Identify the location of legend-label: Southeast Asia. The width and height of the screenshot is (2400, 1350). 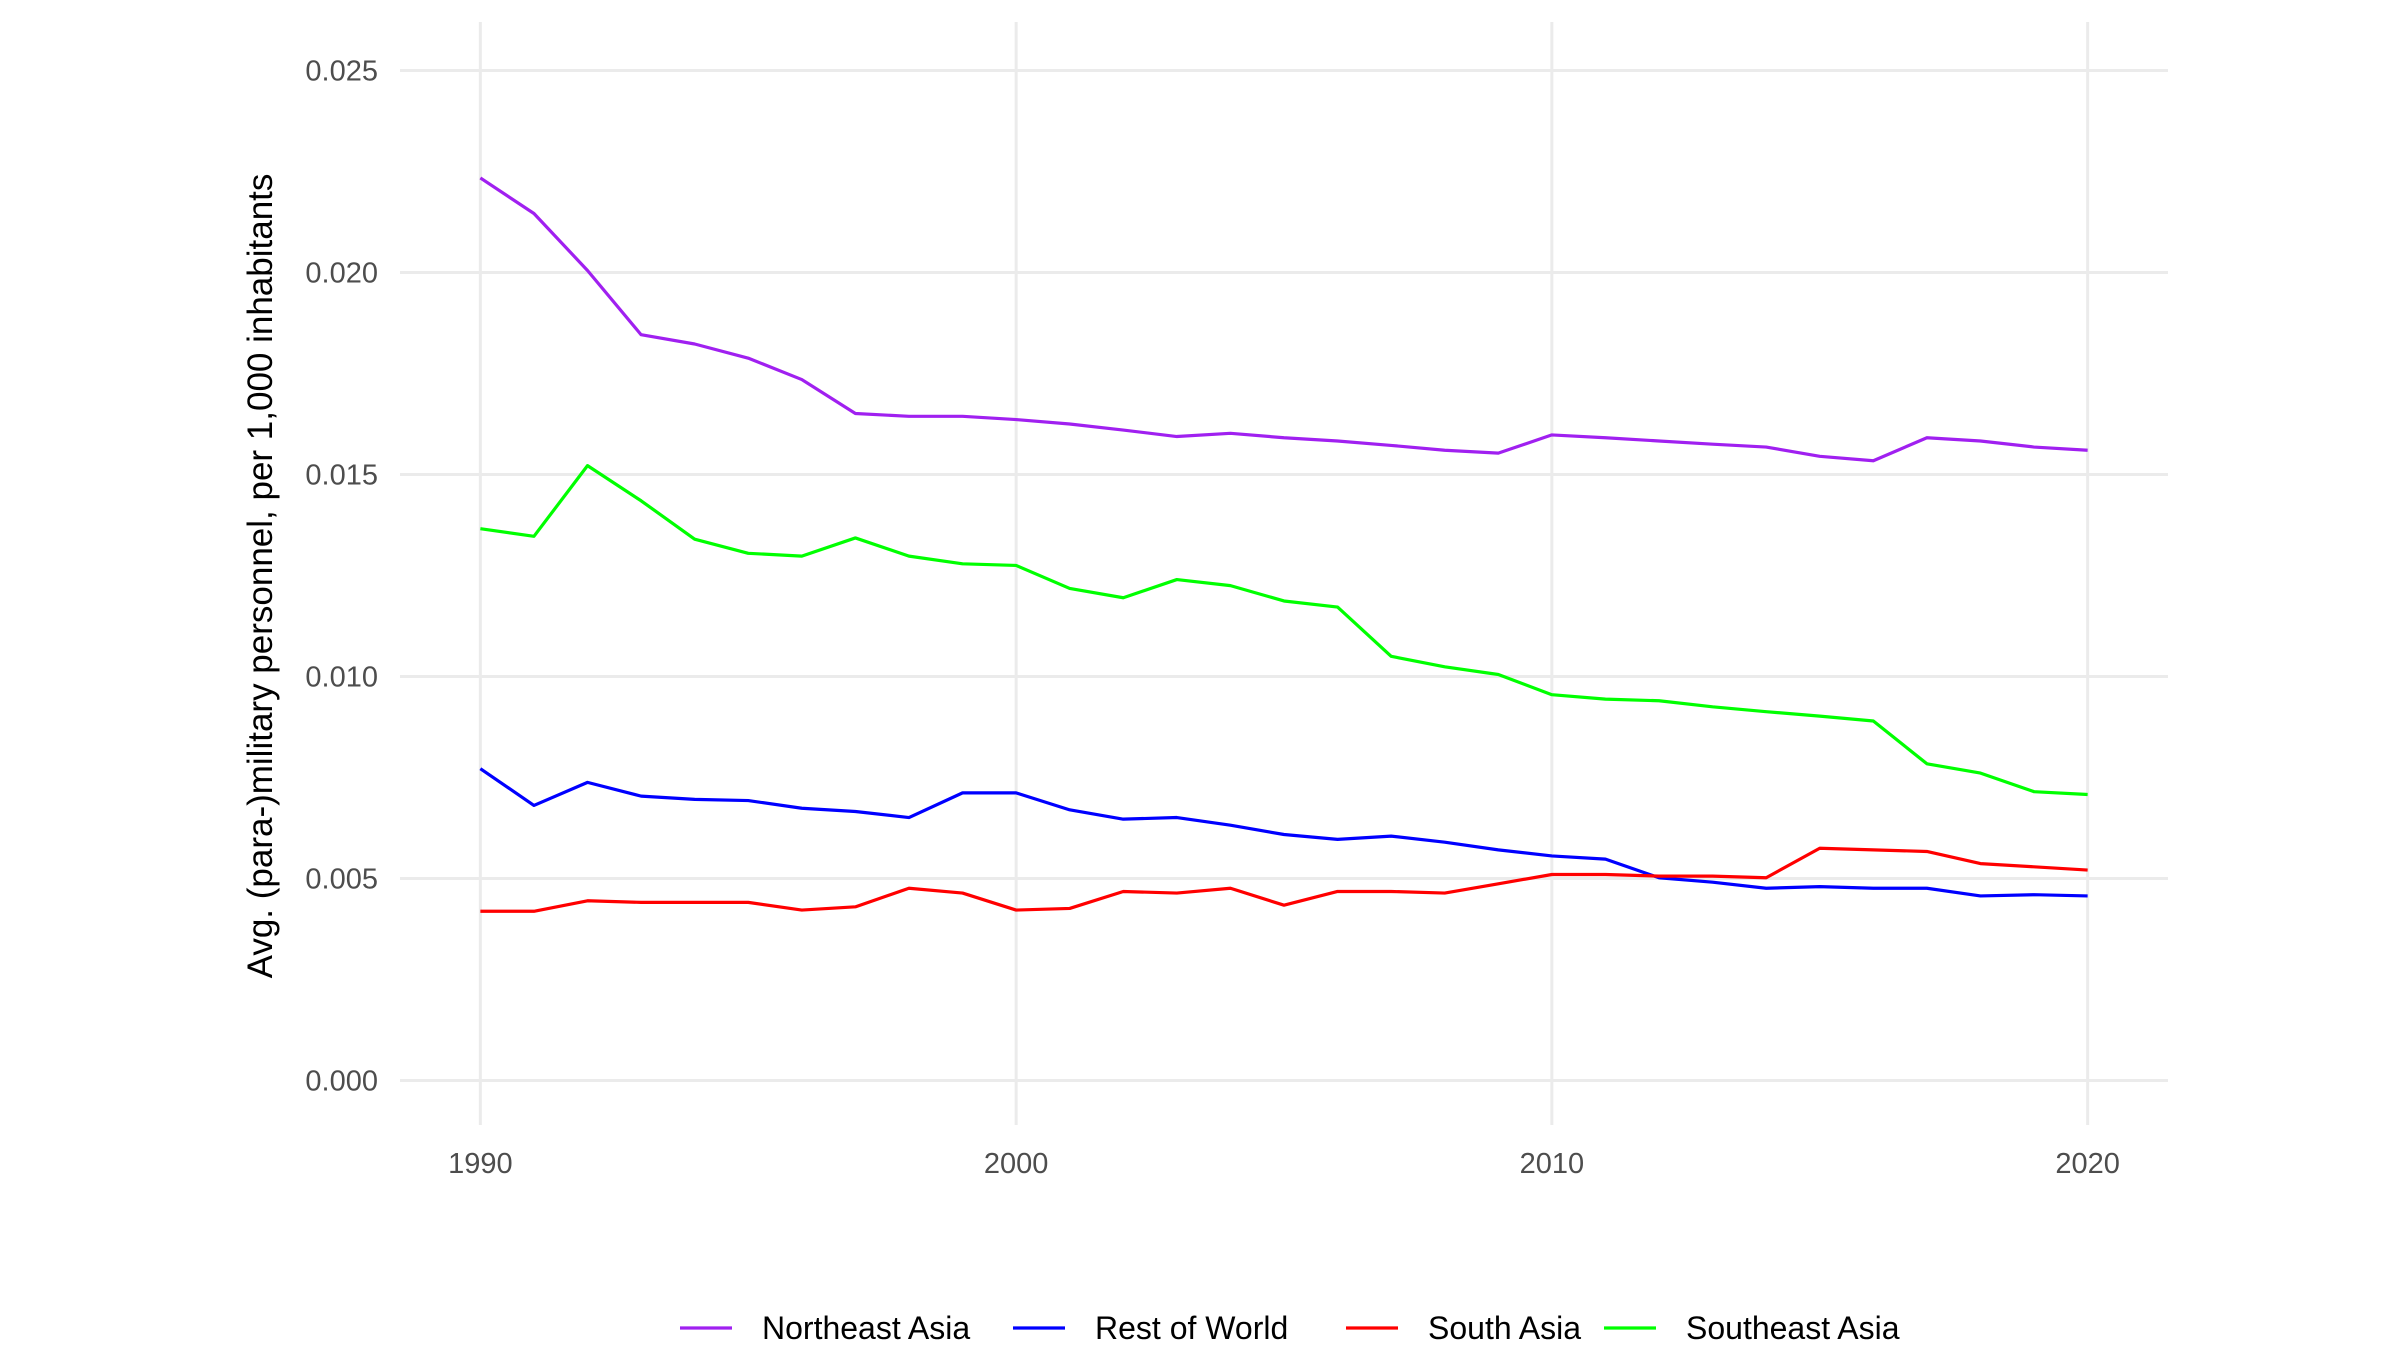
(1793, 1328).